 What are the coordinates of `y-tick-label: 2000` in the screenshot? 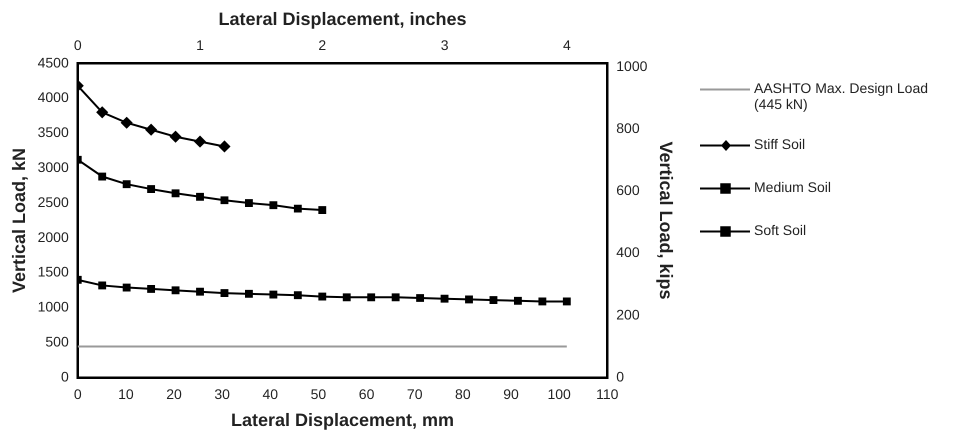 It's located at (53, 236).